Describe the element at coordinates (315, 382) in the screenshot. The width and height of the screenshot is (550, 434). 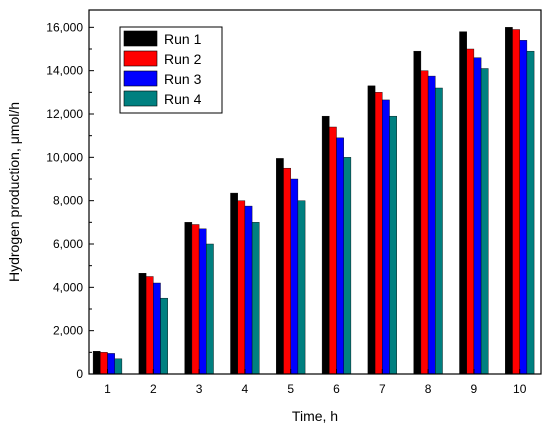
I see `x-axis: 1 2 3 4 5 6 7 8 9 10` at that location.